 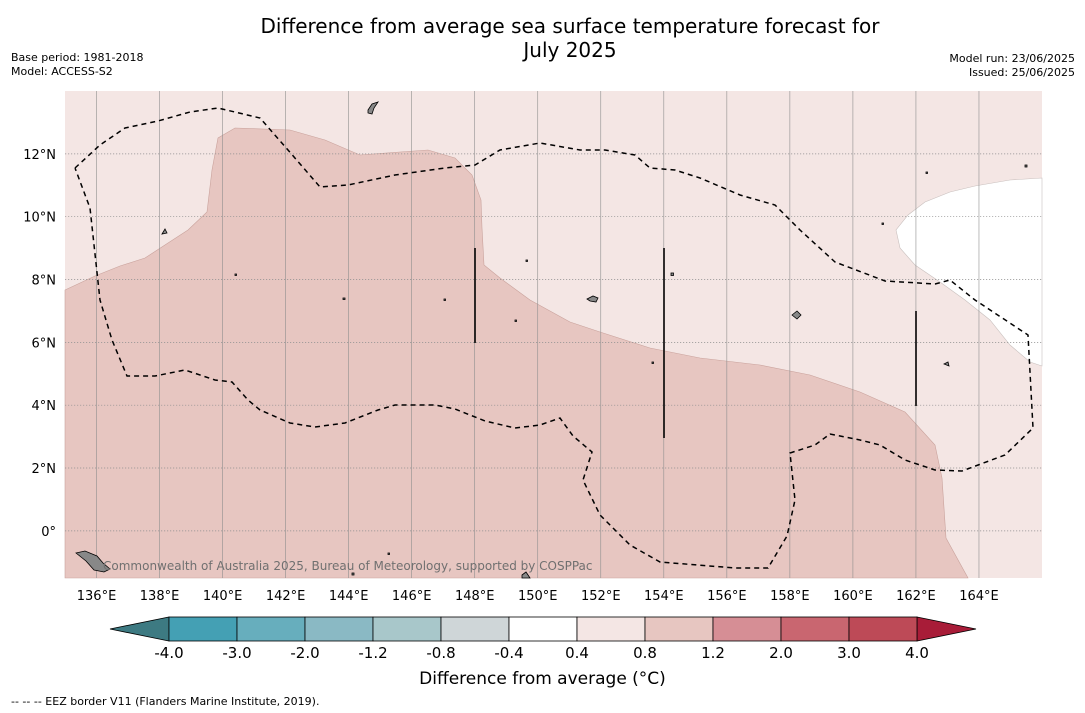 What do you see at coordinates (77, 57) in the screenshot?
I see `base-period: Base period: 1981-2018` at bounding box center [77, 57].